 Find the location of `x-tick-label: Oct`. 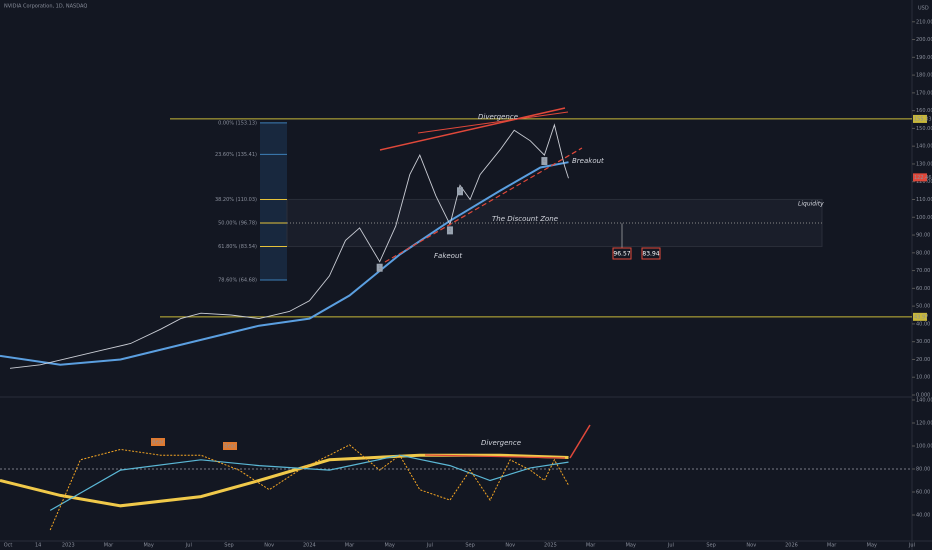

x-tick-label: Oct is located at coordinates (8, 546).